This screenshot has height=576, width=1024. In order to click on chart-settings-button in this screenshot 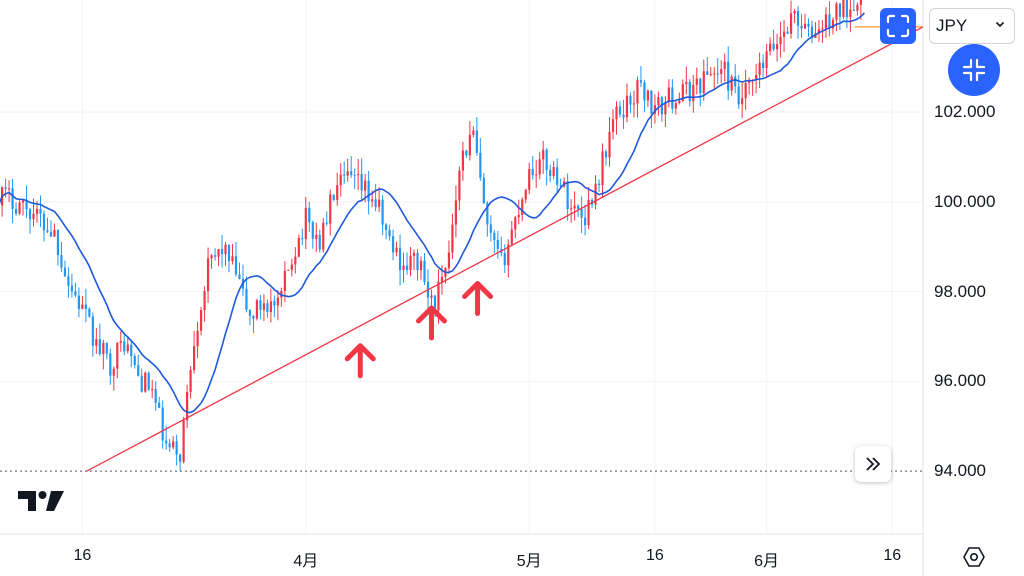, I will do `click(974, 557)`.